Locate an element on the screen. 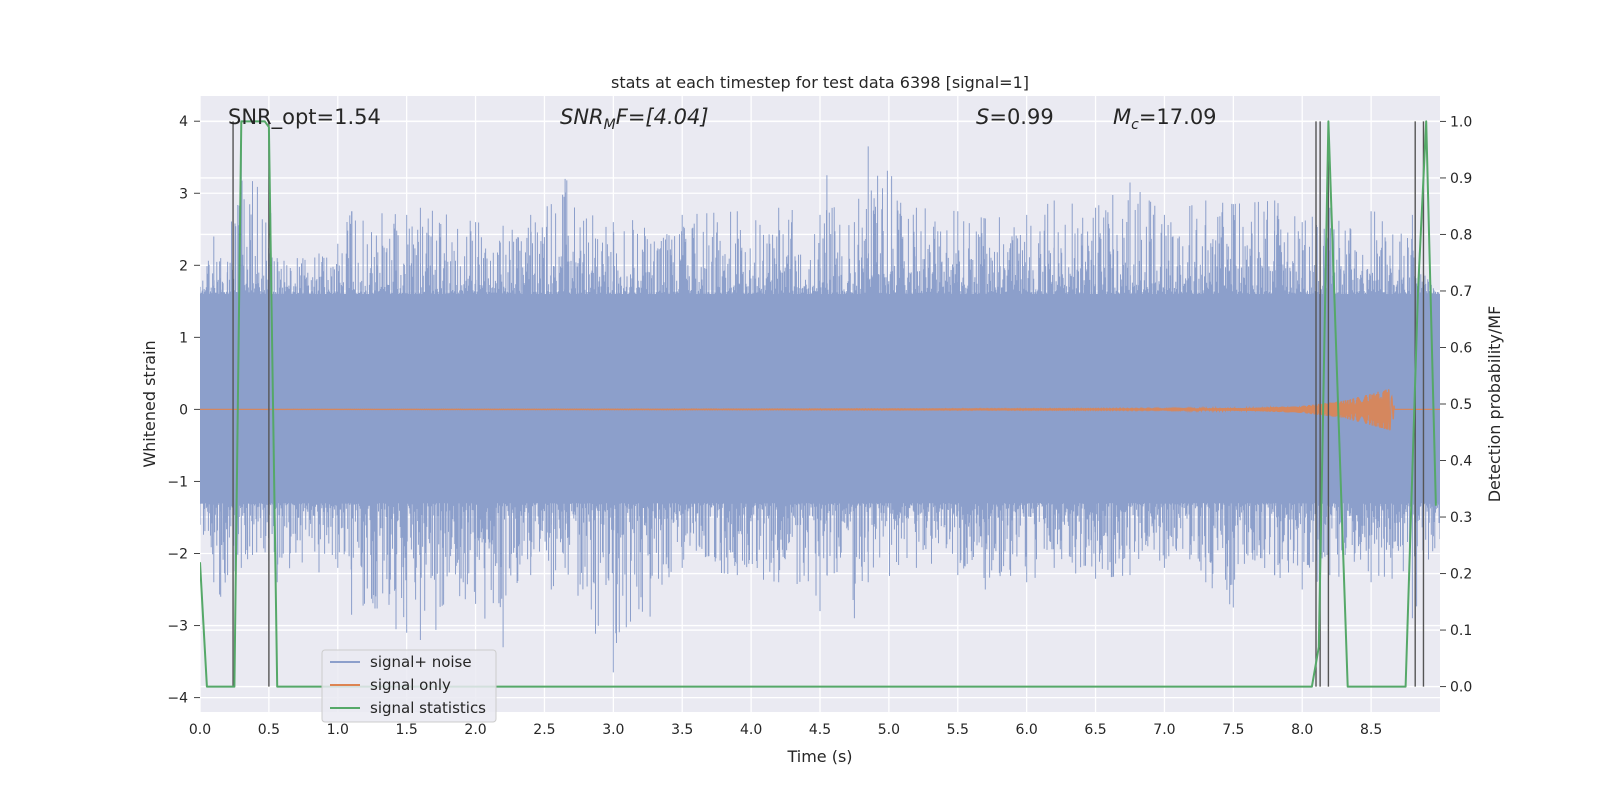  y-tick-label: 2 is located at coordinates (183, 266).